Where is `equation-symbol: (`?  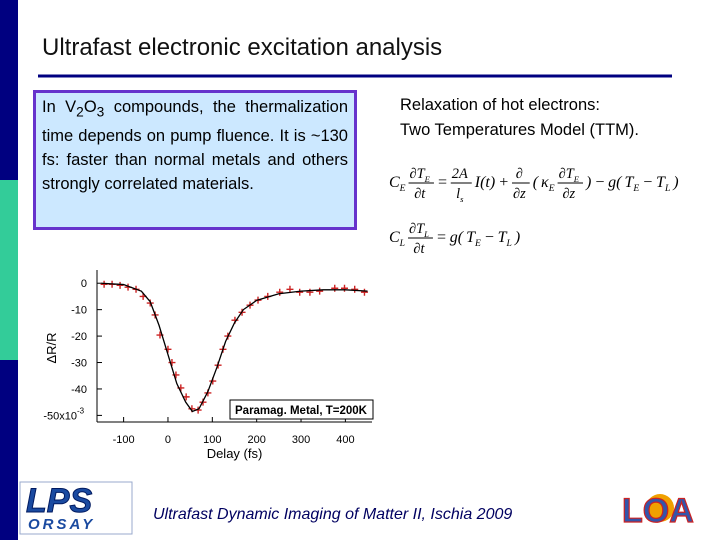
equation-symbol: ( is located at coordinates (536, 182).